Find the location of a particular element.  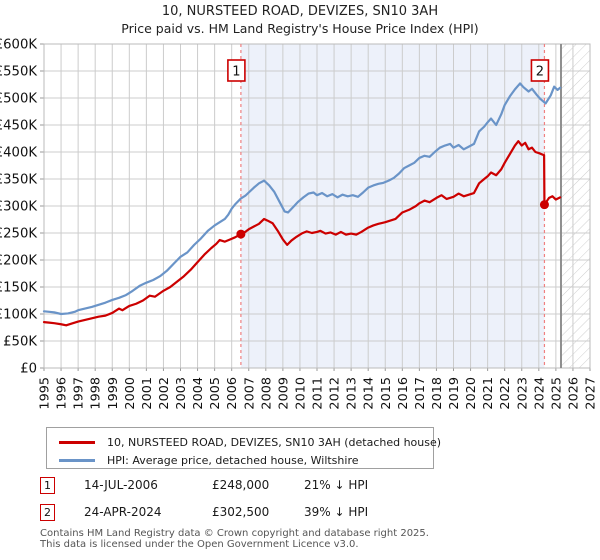

x-axis-tick-label: 2004 is located at coordinates (198, 393).